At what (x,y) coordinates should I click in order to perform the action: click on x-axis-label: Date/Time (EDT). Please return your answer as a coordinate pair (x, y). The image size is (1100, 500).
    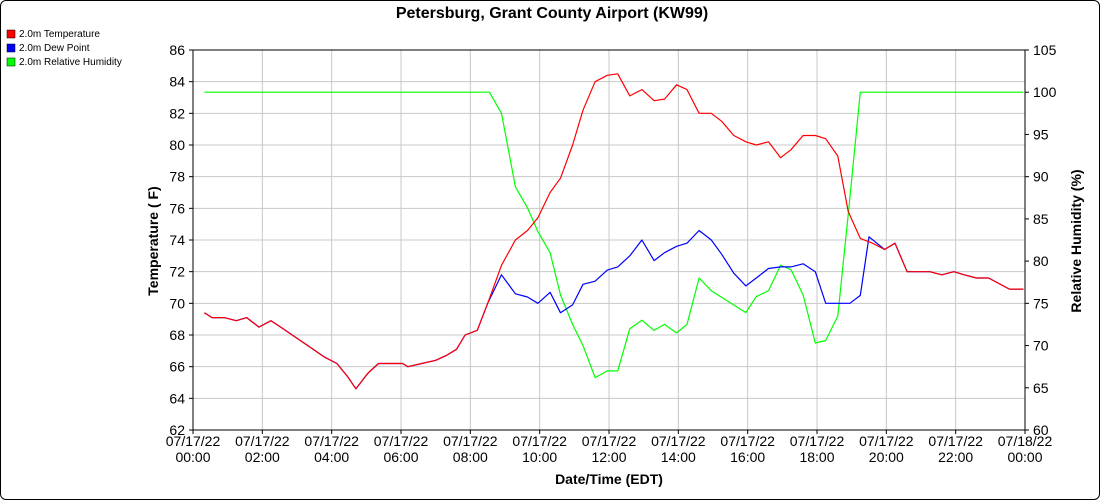
    Looking at the image, I should click on (609, 479).